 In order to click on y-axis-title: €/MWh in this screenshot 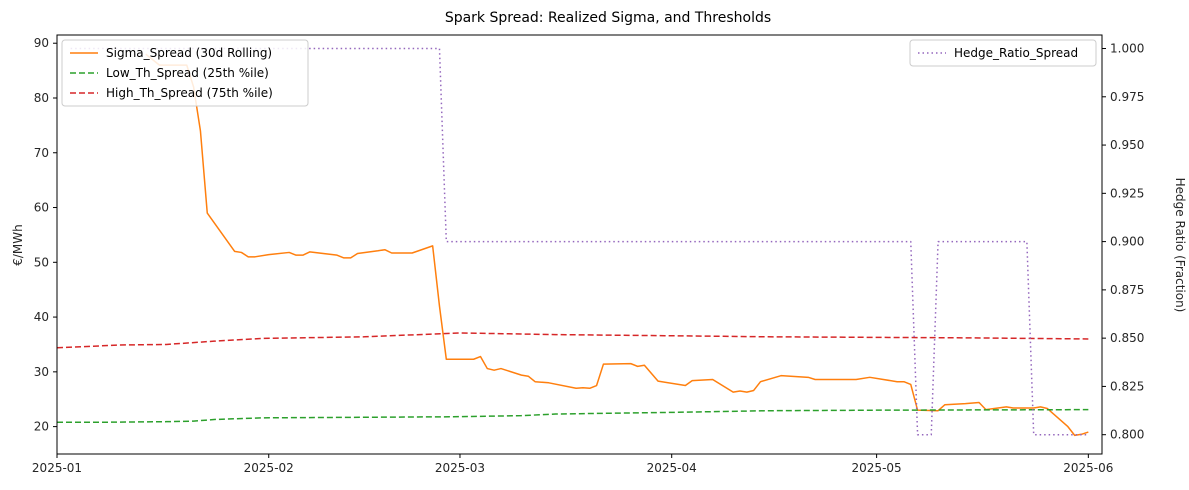, I will do `click(18, 245)`.